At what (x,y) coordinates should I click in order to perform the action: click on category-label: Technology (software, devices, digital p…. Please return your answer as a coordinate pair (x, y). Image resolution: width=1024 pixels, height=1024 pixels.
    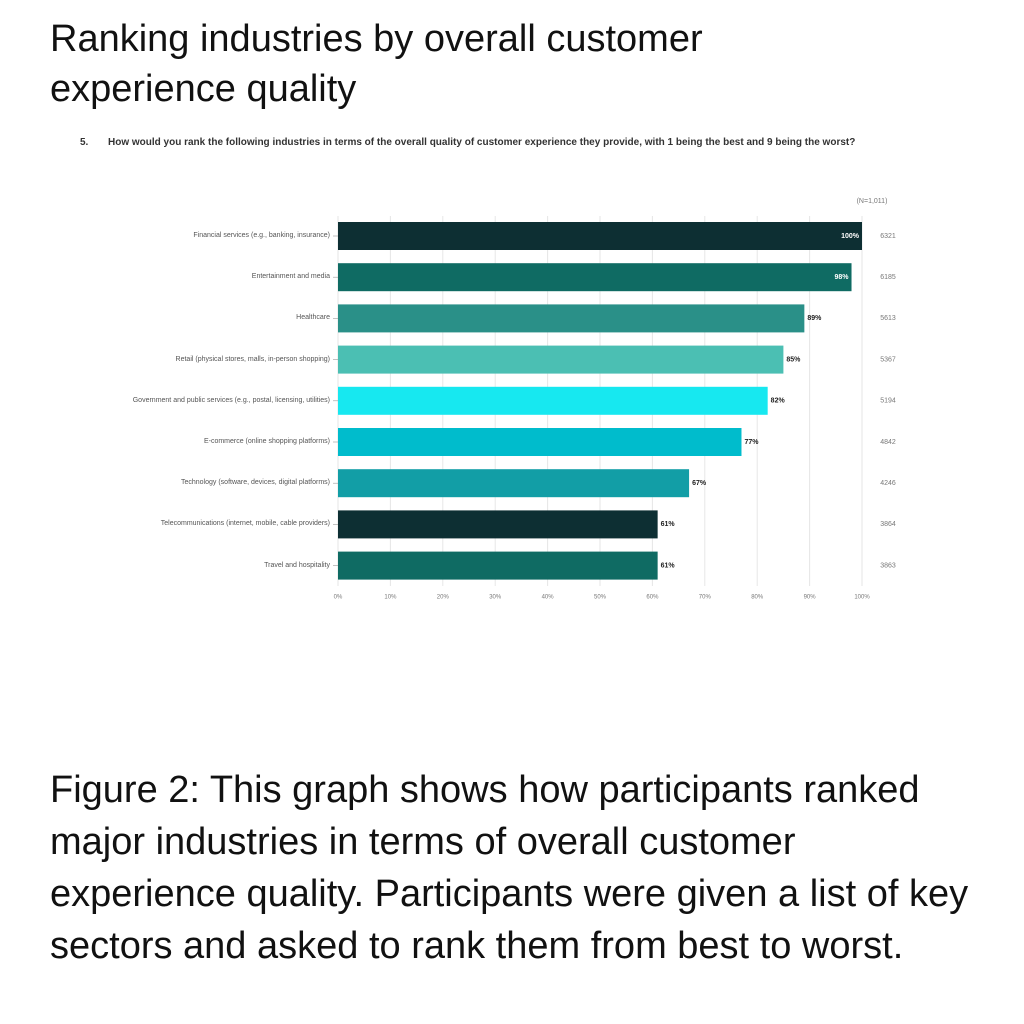
    Looking at the image, I should click on (255, 483).